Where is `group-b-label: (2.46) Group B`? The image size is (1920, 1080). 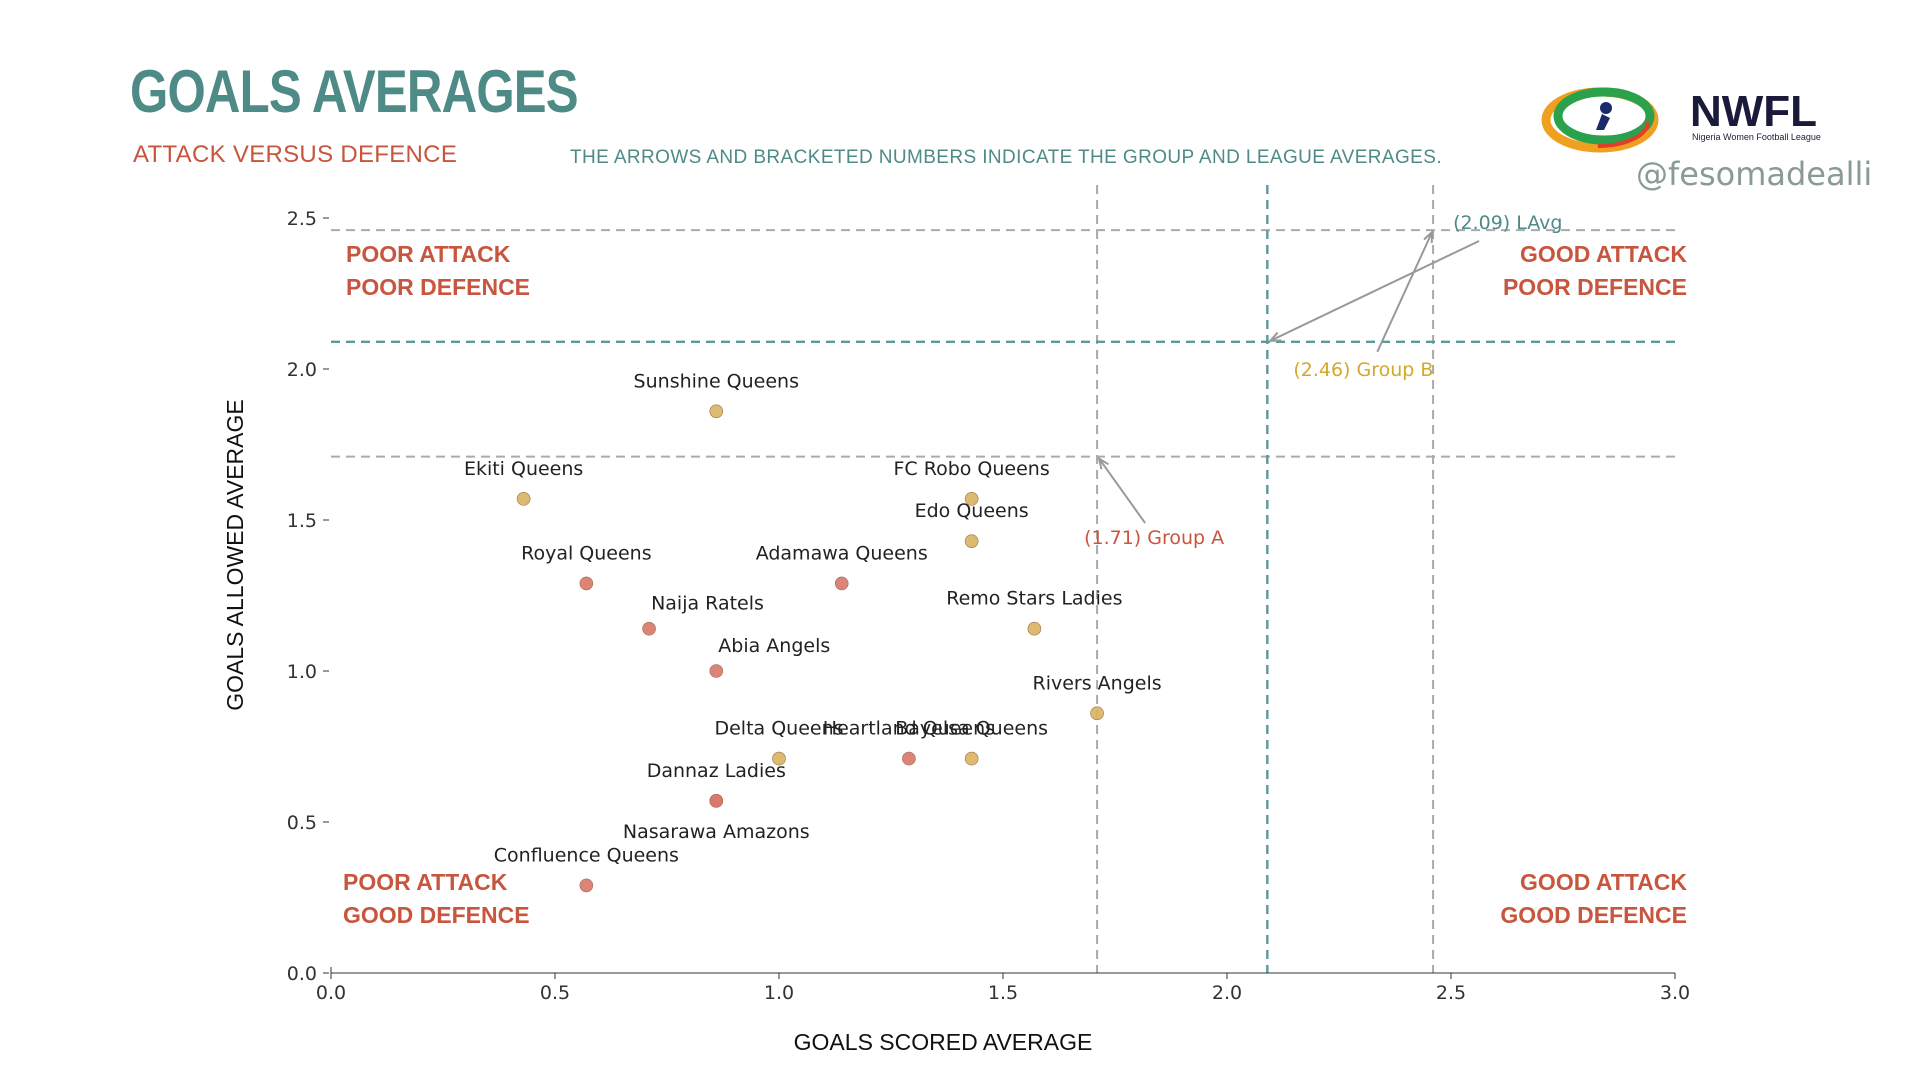
group-b-label: (2.46) Group B is located at coordinates (1363, 370).